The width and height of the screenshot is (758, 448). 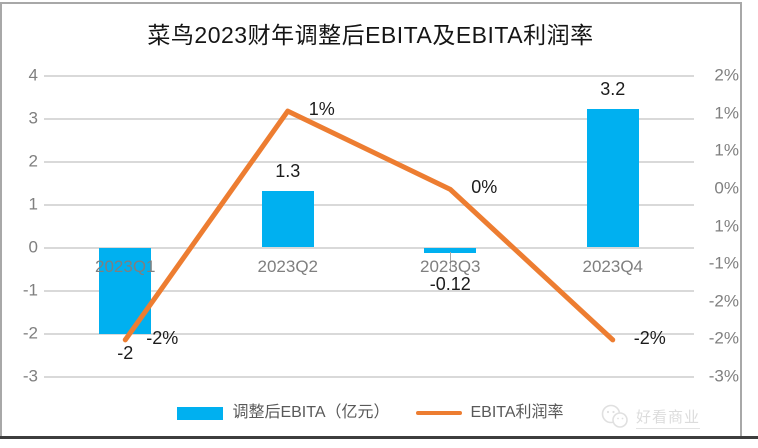 I want to click on right-axis-tick-label: -1%, so click(x=723, y=263).